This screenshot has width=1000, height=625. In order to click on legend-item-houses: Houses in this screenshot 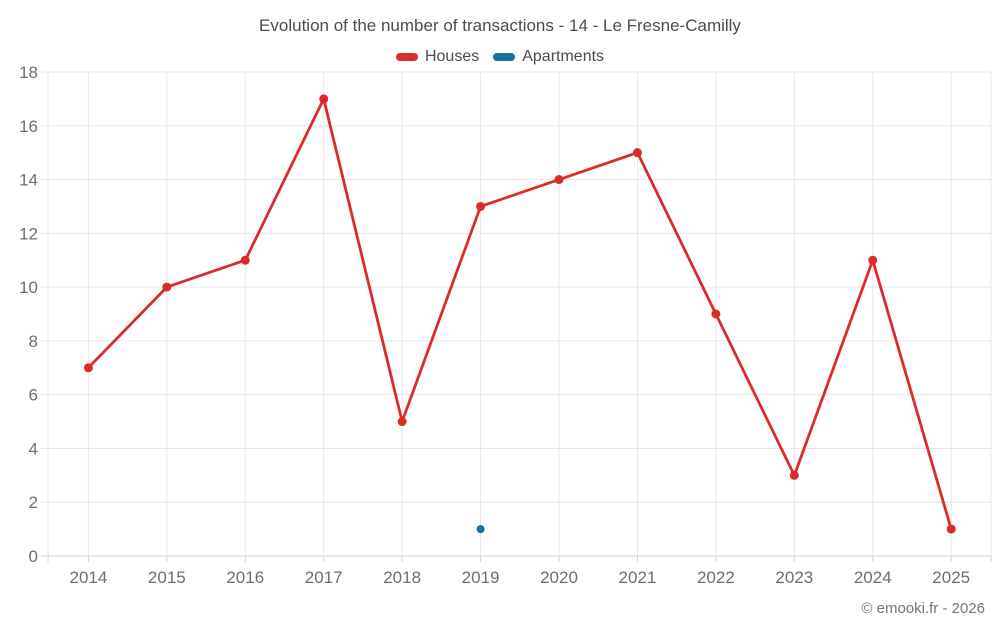, I will do `click(437, 57)`.